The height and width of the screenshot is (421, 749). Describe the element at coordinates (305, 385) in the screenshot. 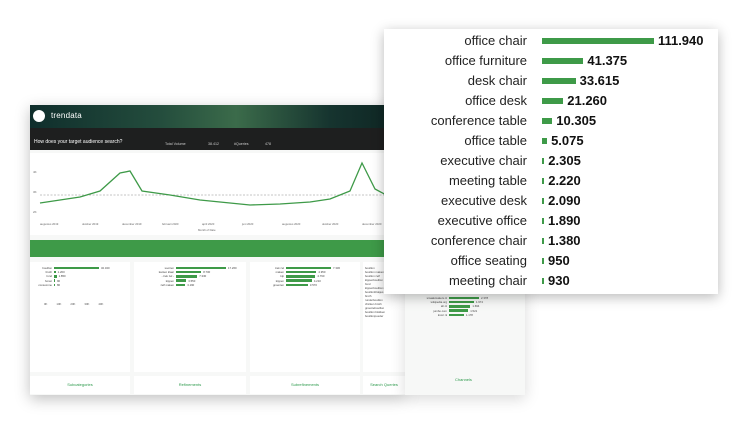

I see `subrefinements-link: Subrefinements` at that location.